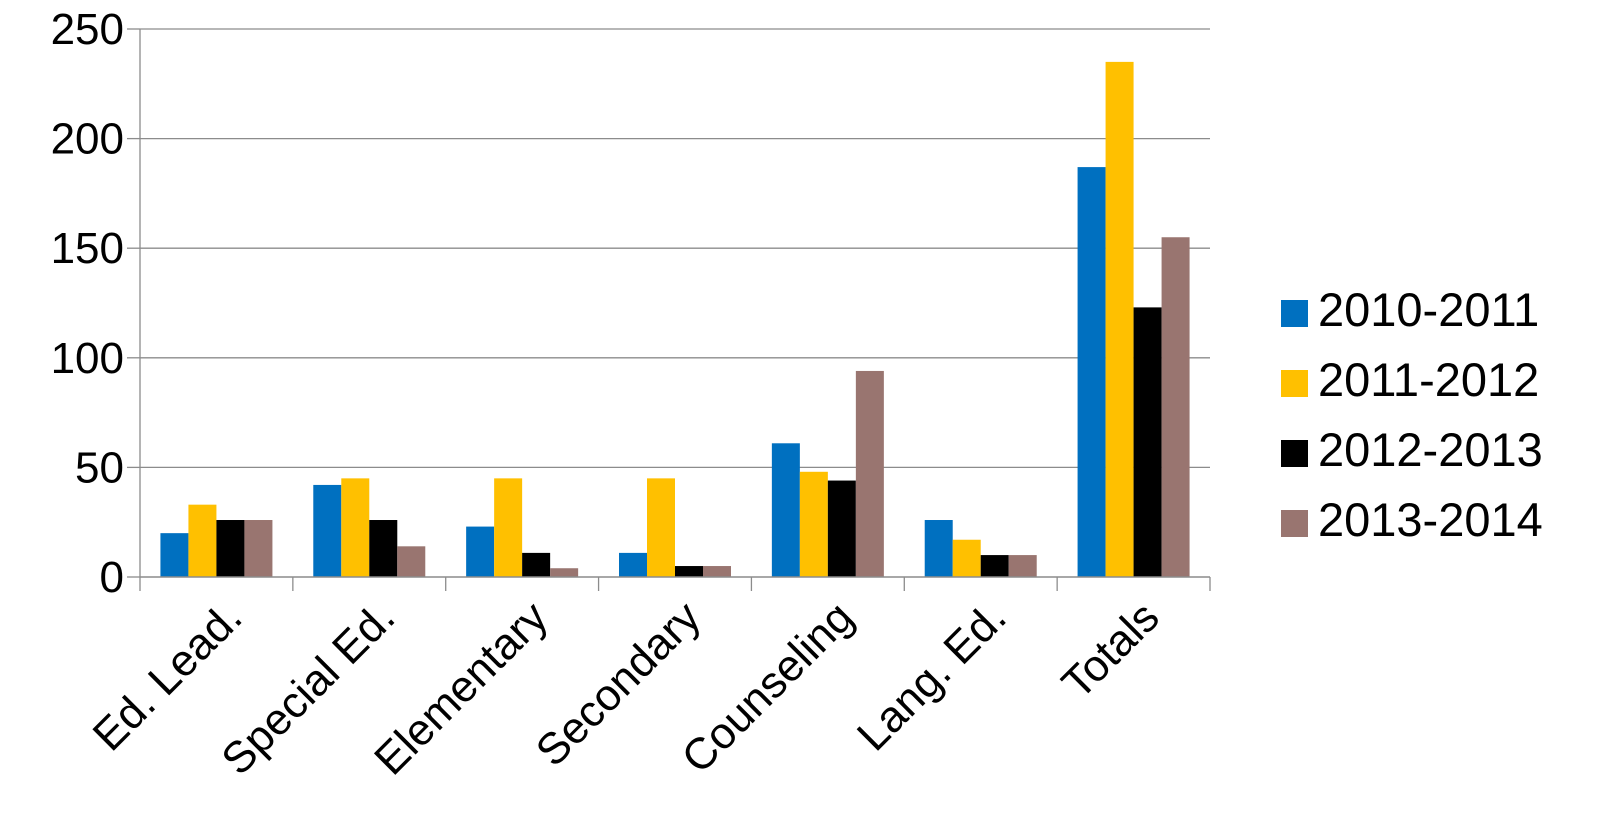 This screenshot has width=1606, height=836. Describe the element at coordinates (1294, 523) in the screenshot. I see `legend-swatch-2013-2014` at that location.